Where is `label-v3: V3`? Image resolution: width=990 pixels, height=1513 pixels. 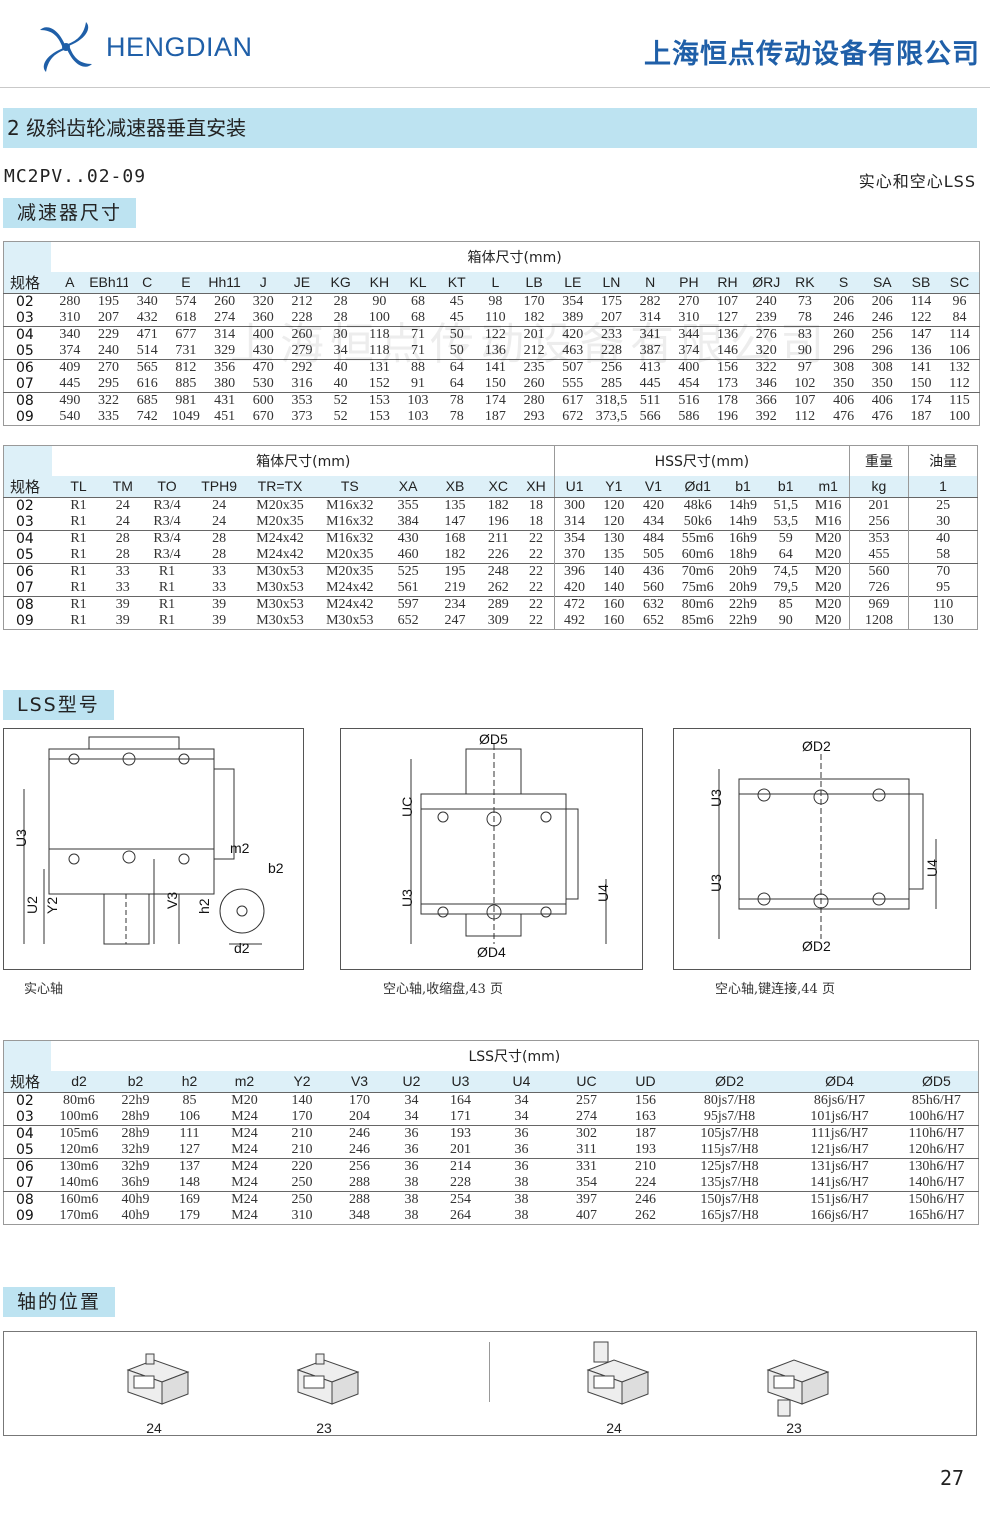
label-v3: V3 is located at coordinates (172, 900).